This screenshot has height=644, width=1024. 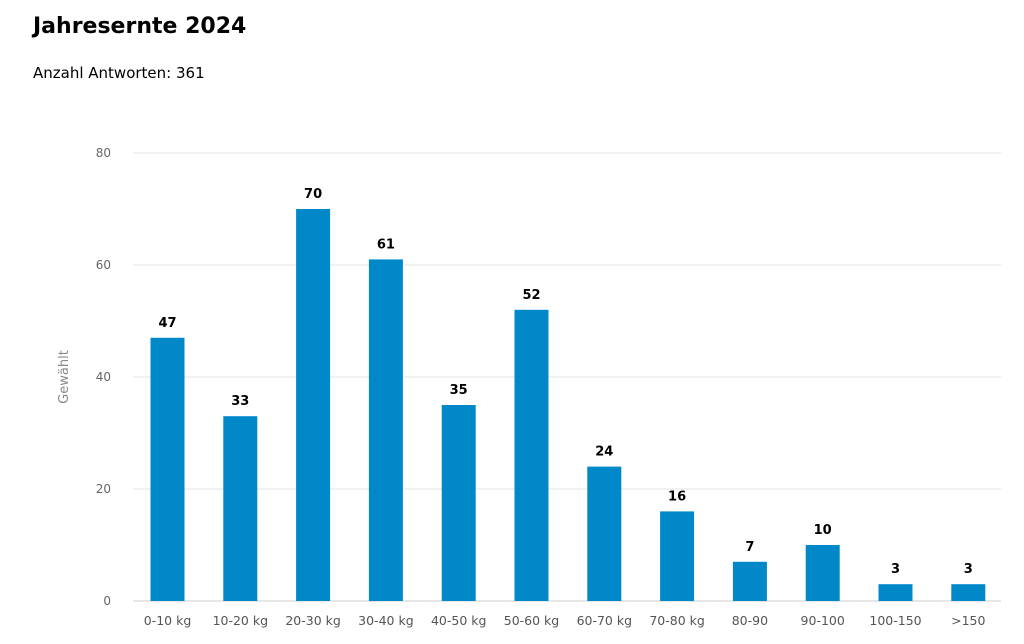 What do you see at coordinates (119, 73) in the screenshot?
I see `chart-subtitle: Anzahl Antworten: 361` at bounding box center [119, 73].